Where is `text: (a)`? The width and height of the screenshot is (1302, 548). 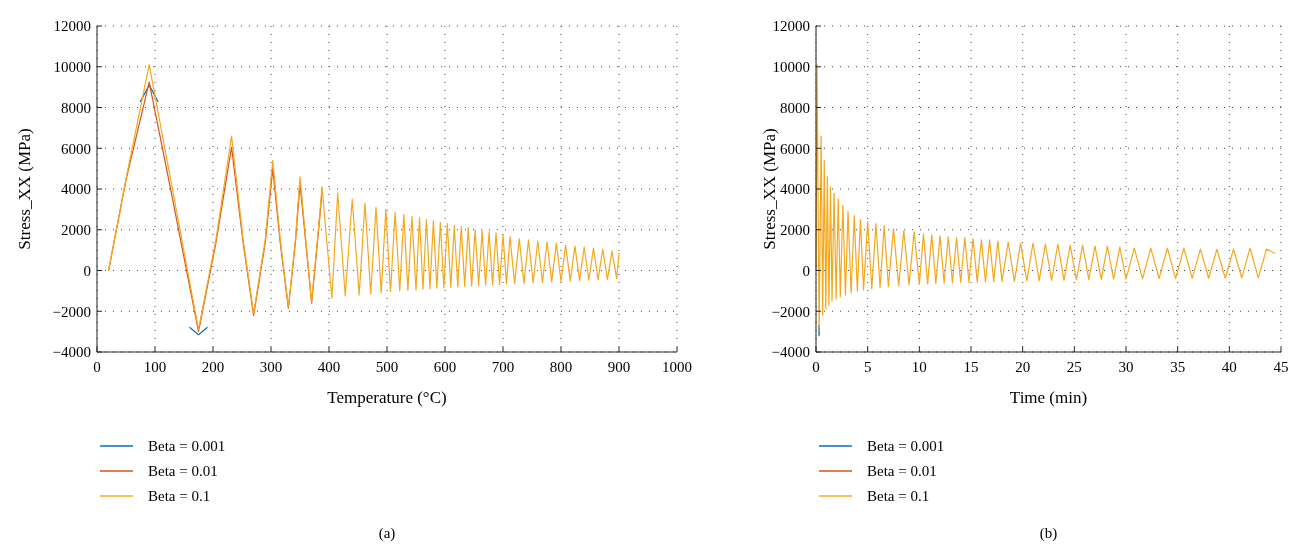
text: (a) is located at coordinates (387, 533).